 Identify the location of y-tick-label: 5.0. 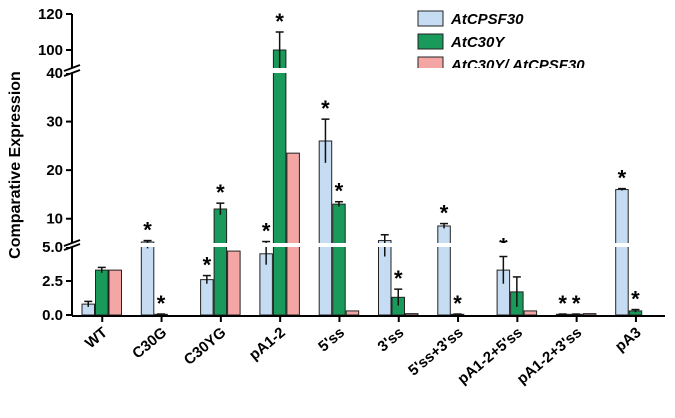
(52, 247).